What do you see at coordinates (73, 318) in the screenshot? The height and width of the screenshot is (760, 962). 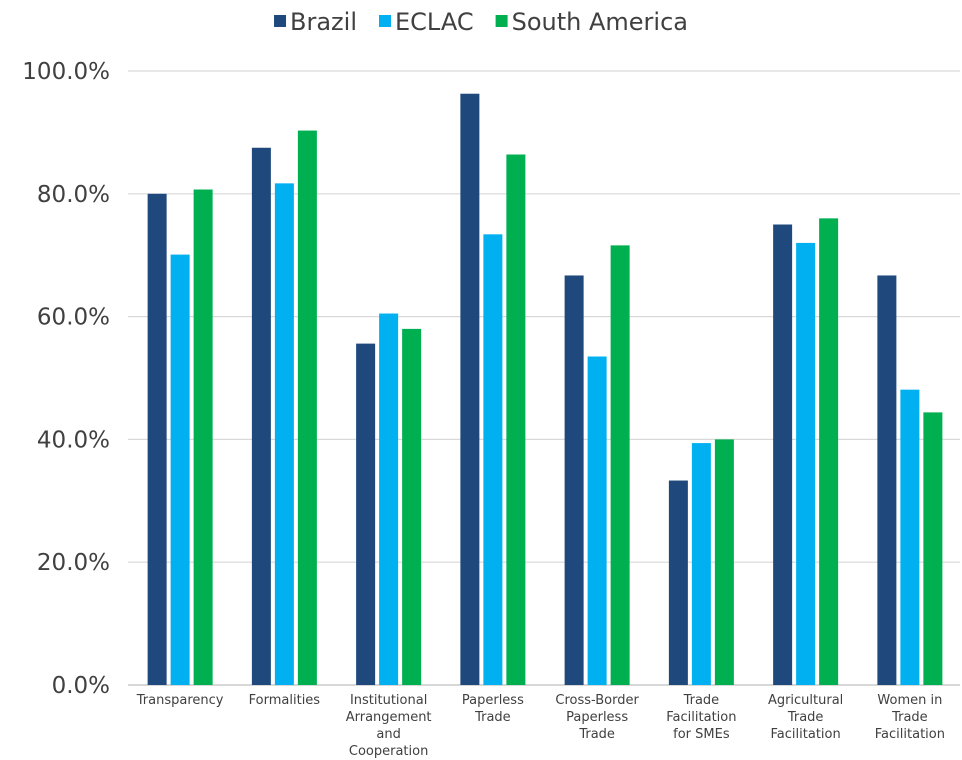 I see `y-tick-label: 60.0%` at bounding box center [73, 318].